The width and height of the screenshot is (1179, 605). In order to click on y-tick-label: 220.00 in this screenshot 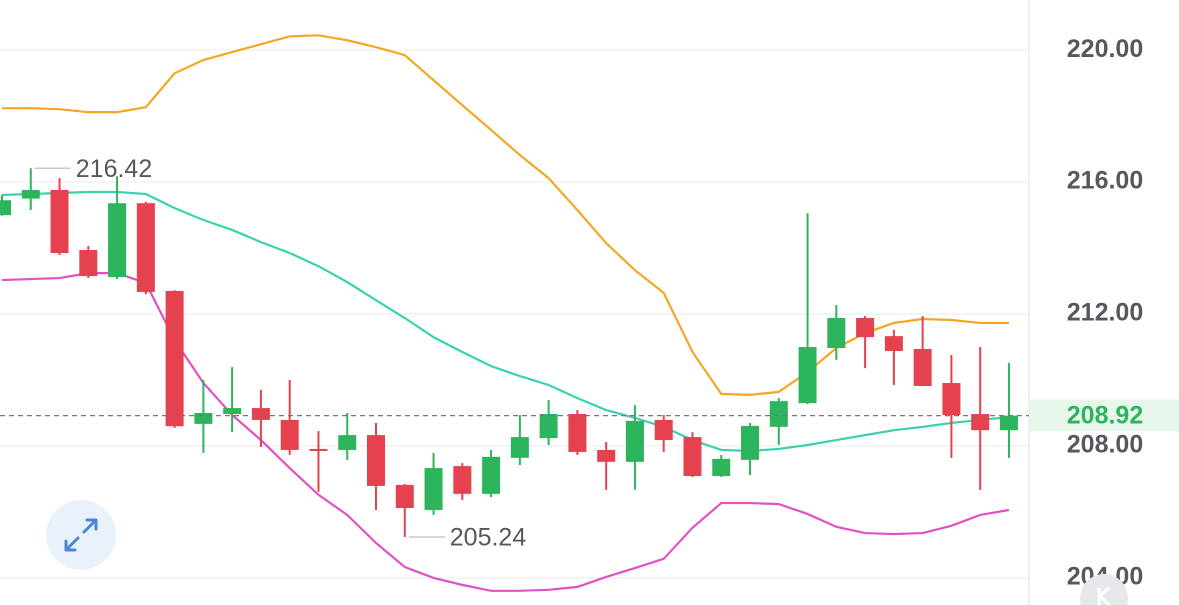, I will do `click(1105, 49)`.